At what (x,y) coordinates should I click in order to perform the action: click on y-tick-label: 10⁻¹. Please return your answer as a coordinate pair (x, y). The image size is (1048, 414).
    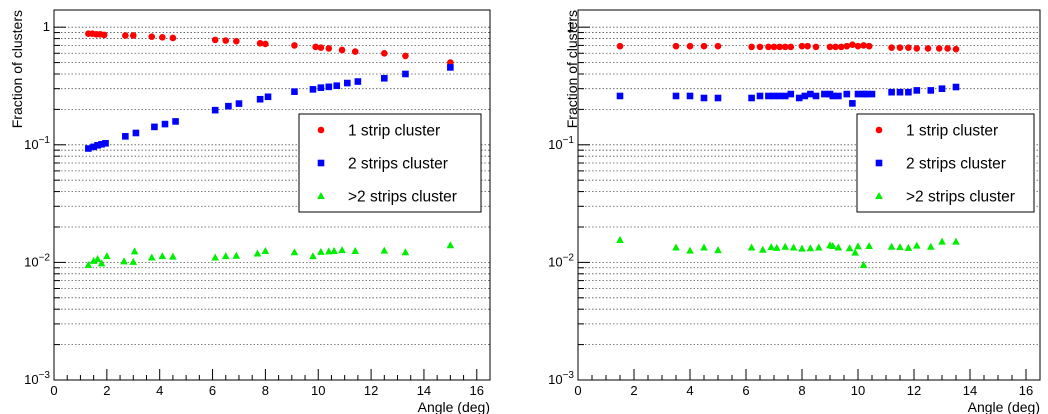
    Looking at the image, I should click on (561, 143).